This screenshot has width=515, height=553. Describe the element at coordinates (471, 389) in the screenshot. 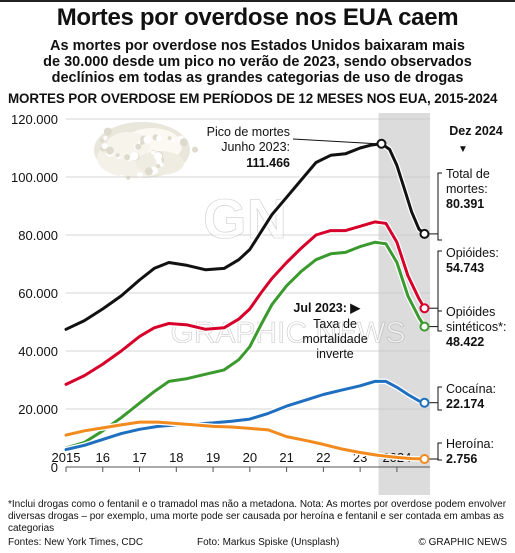

I see `right-label-text: Cocaína:` at that location.